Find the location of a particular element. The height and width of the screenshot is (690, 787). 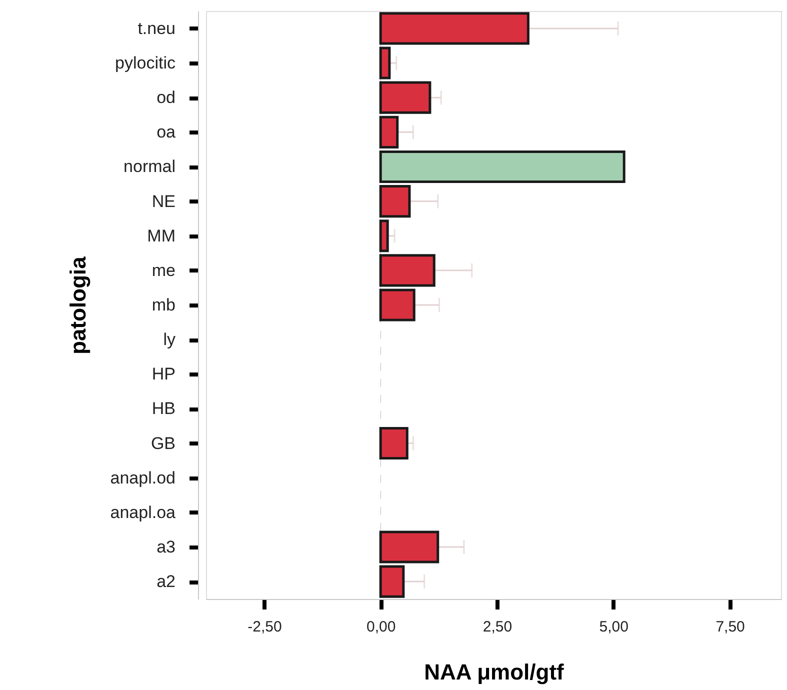

y-axis-title: patologia is located at coordinates (77, 305).